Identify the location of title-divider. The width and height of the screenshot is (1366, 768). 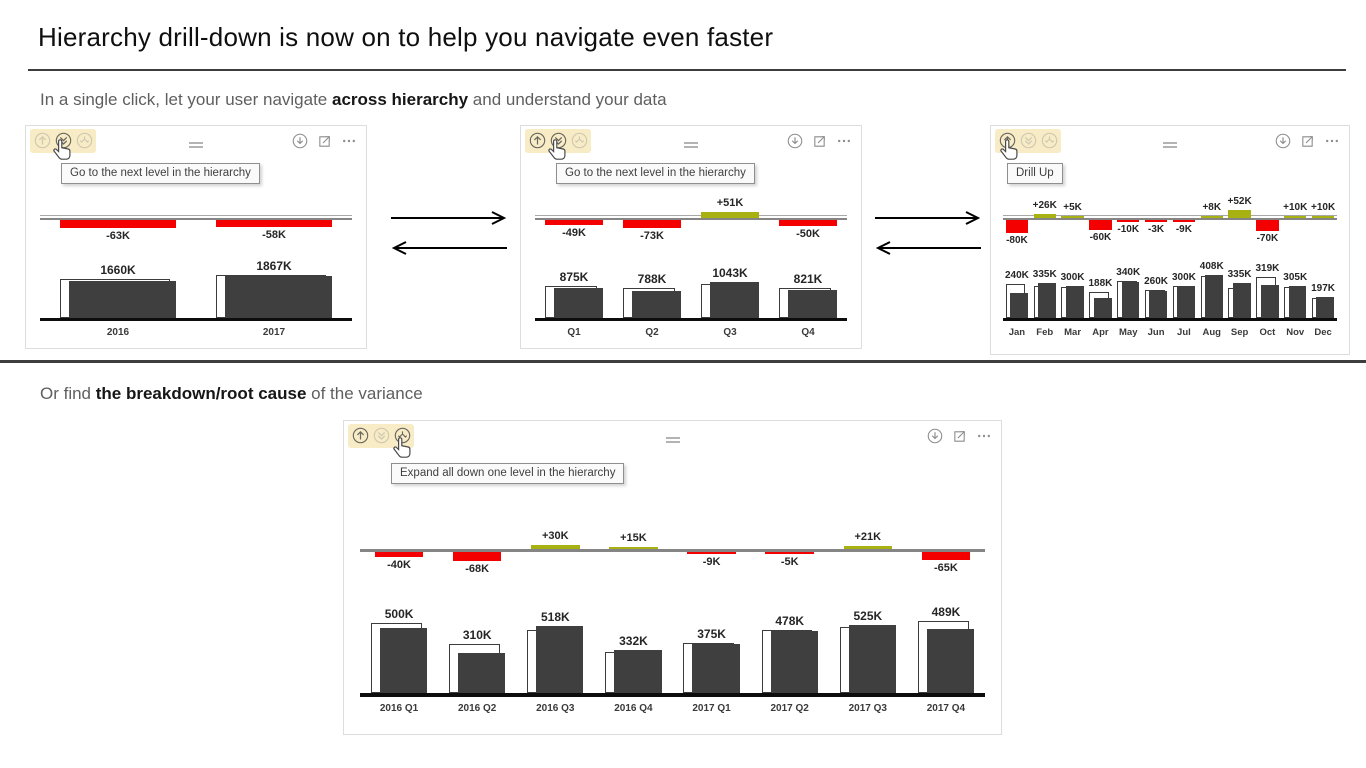
(687, 70).